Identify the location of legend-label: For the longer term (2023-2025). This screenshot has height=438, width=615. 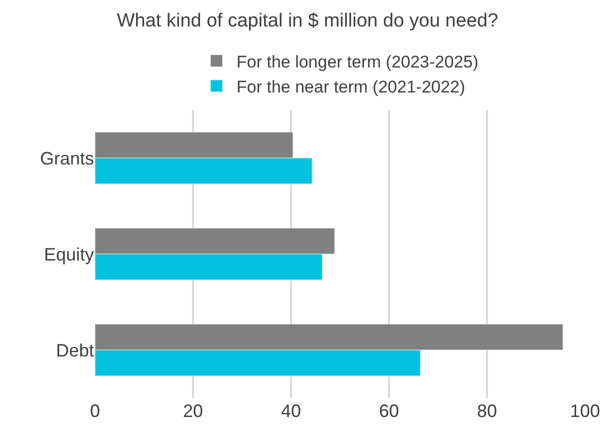
(357, 62).